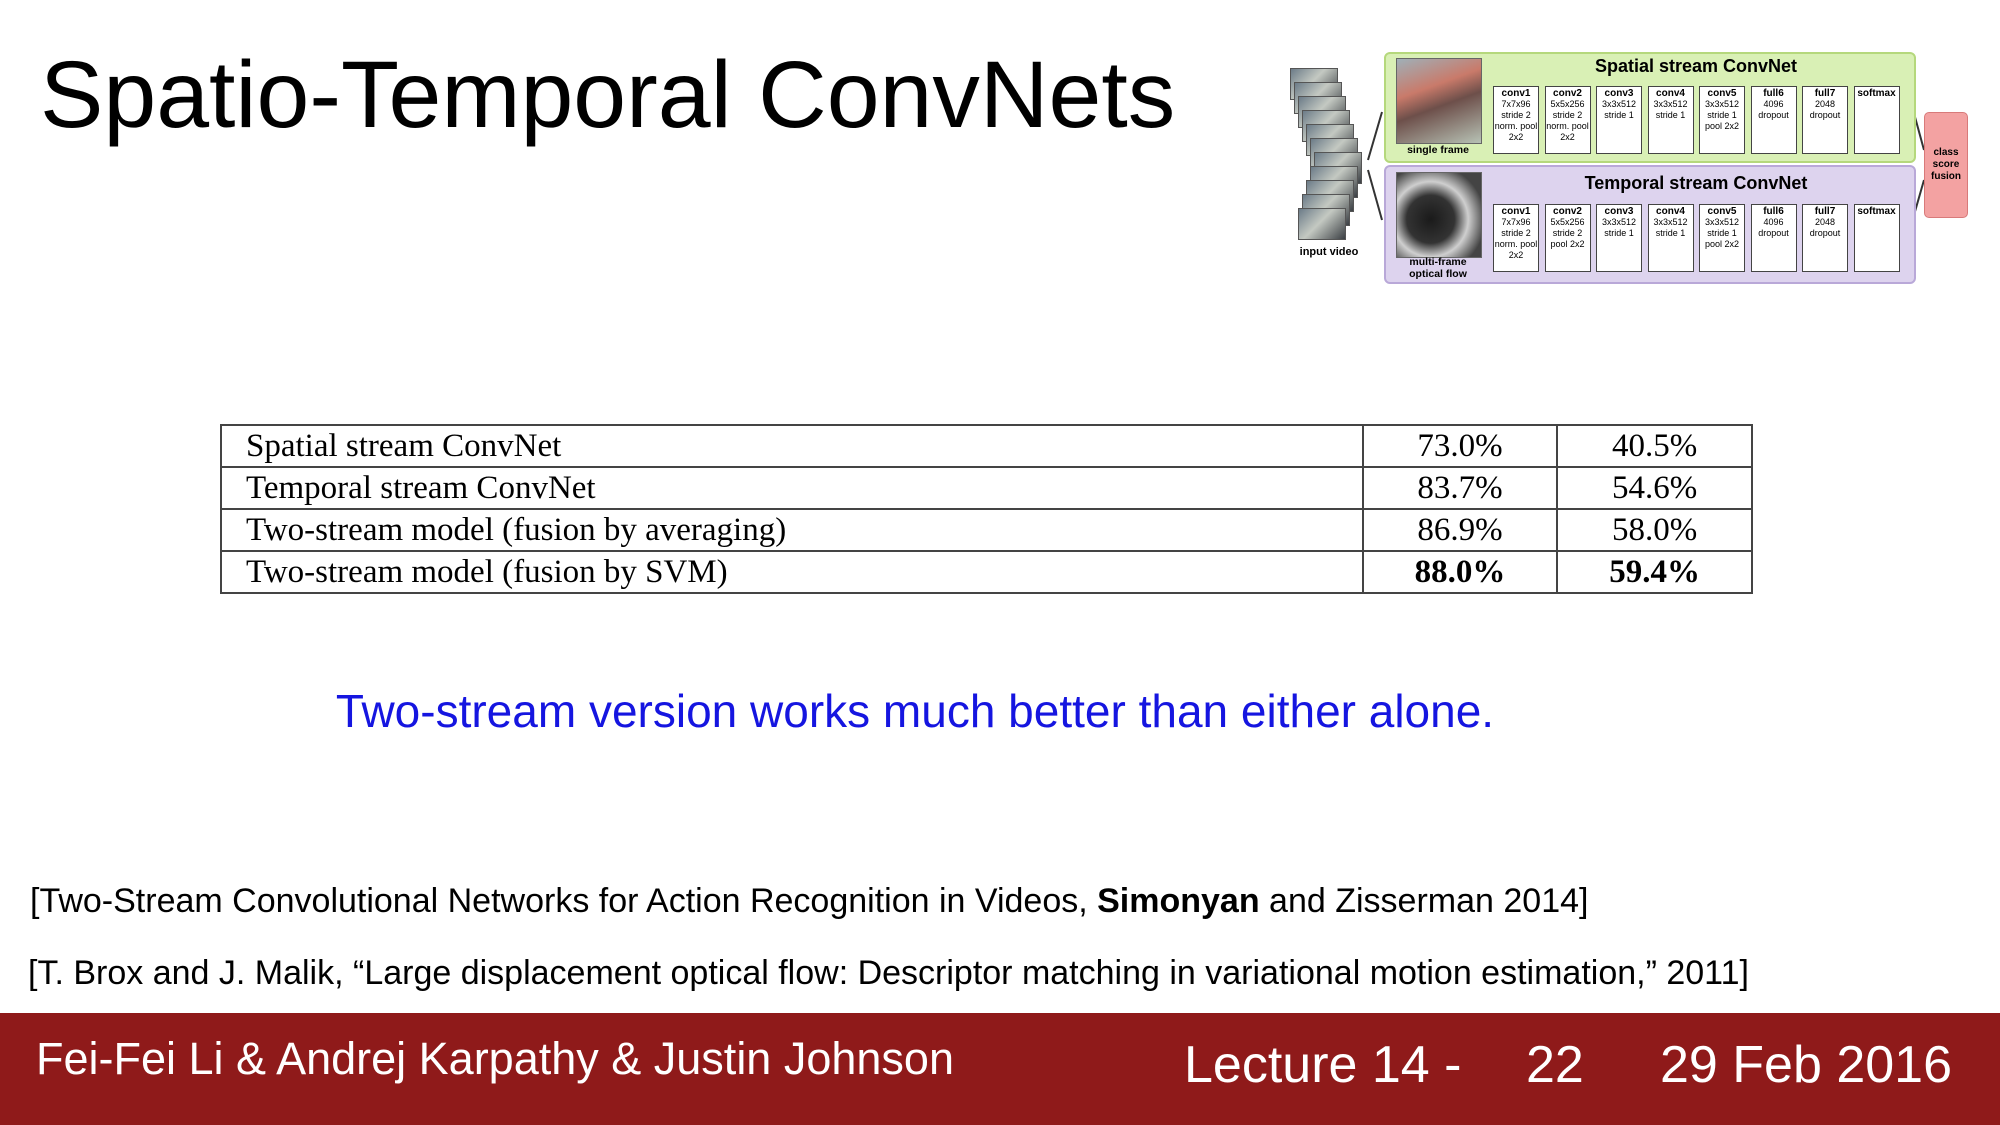  I want to click on table-row: Temporal stream ConvNet 83.7% 54.6%, so click(986, 488).